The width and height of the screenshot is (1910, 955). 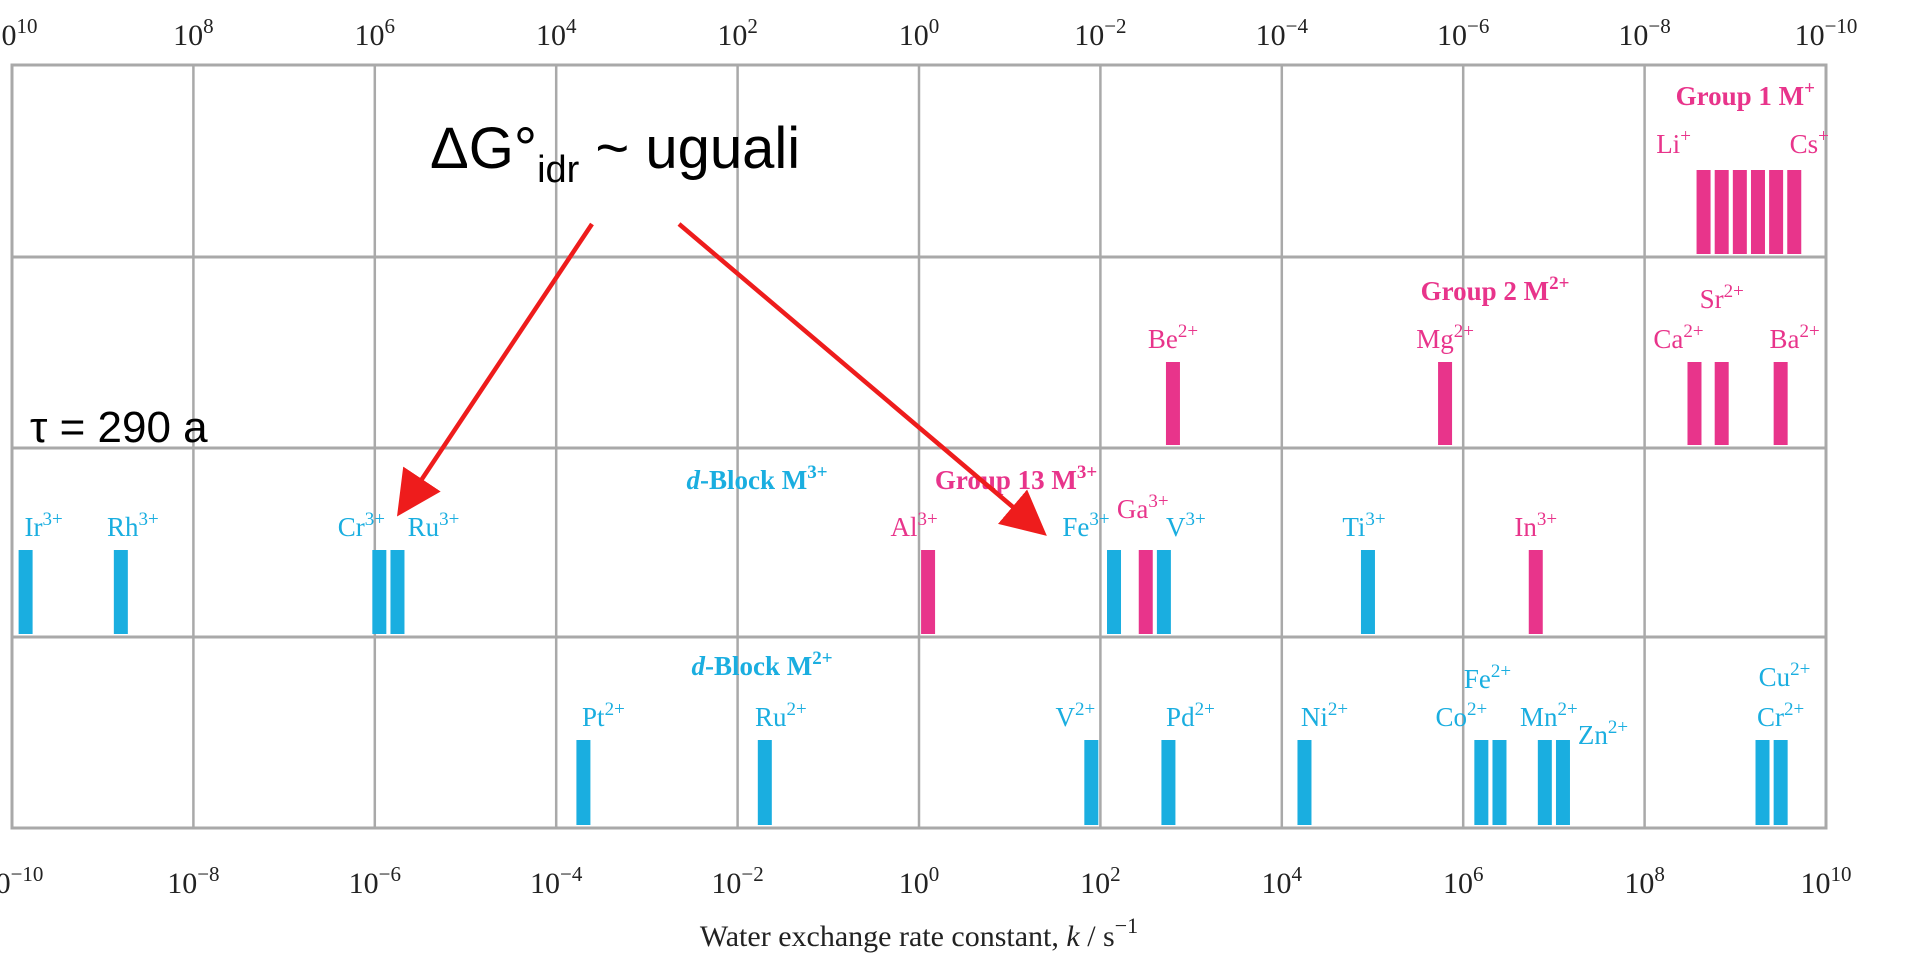 What do you see at coordinates (1826, 881) in the screenshot?
I see `bottom-tick-label: 10¹⁰` at bounding box center [1826, 881].